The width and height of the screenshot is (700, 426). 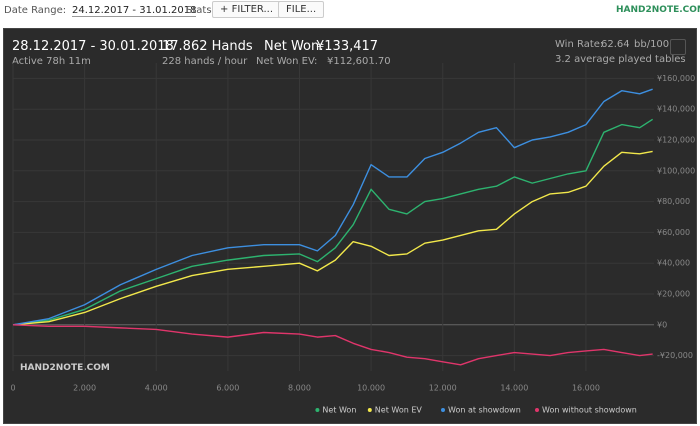 What do you see at coordinates (676, 109) in the screenshot?
I see `y-tick-label: ¥140,000` at bounding box center [676, 109].